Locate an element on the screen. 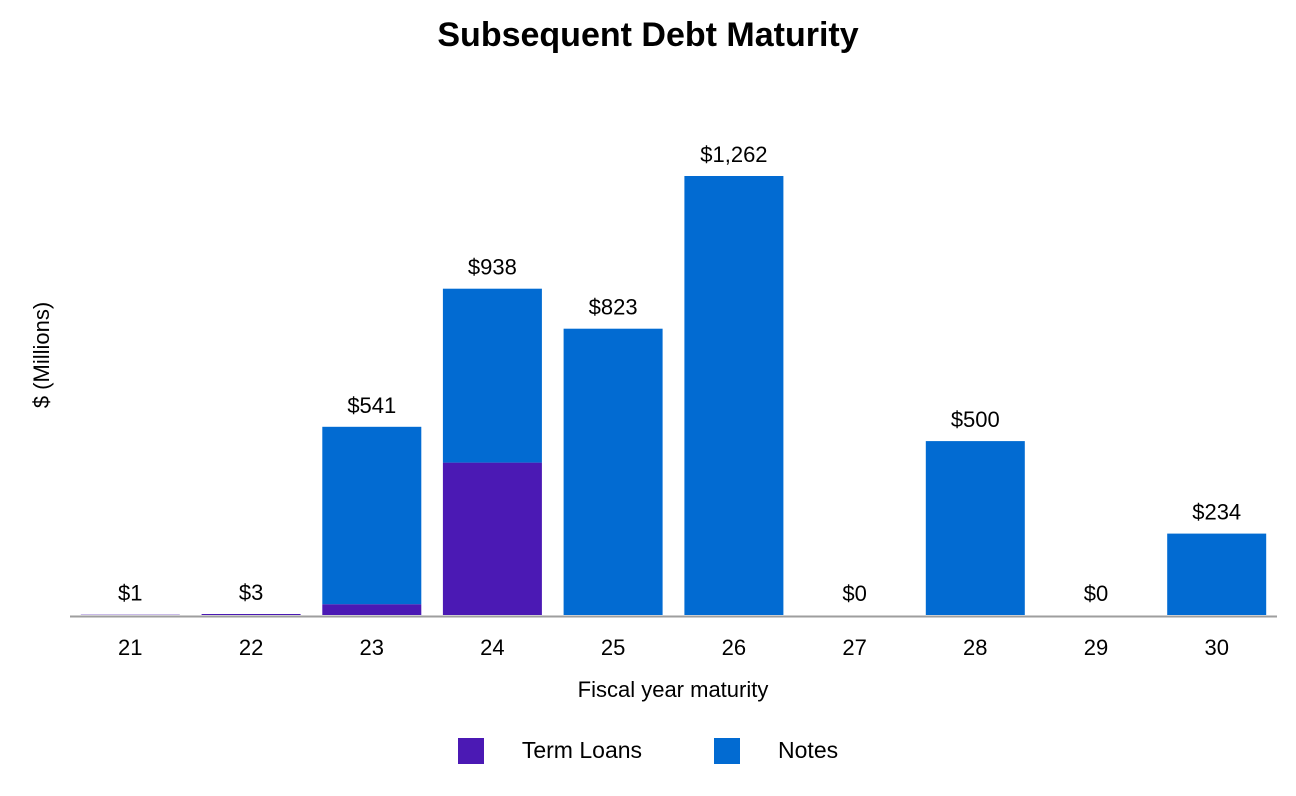  value-label-26: $1,262 is located at coordinates (733, 154).